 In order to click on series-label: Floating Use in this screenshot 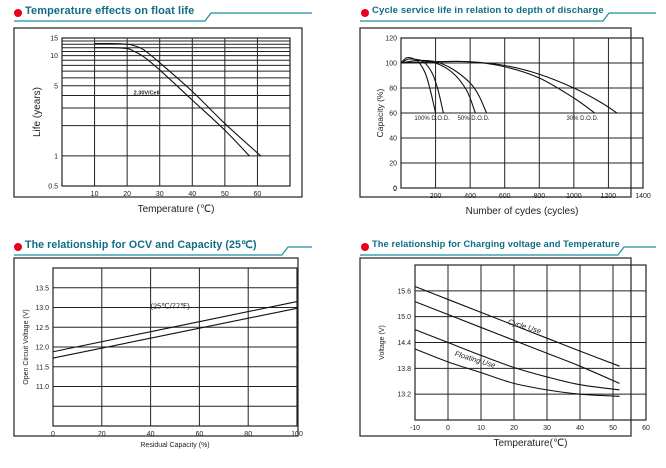, I will do `click(475, 359)`.